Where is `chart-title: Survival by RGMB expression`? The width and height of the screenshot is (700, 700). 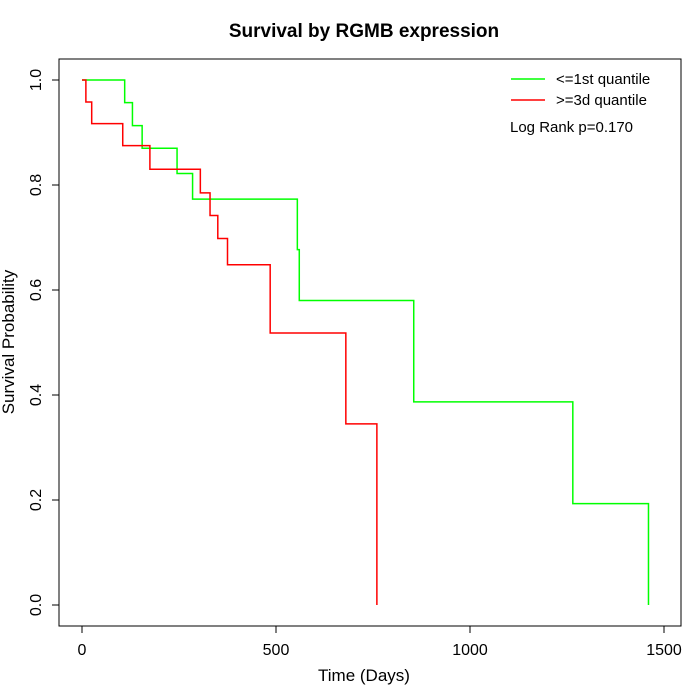 chart-title: Survival by RGMB expression is located at coordinates (364, 31).